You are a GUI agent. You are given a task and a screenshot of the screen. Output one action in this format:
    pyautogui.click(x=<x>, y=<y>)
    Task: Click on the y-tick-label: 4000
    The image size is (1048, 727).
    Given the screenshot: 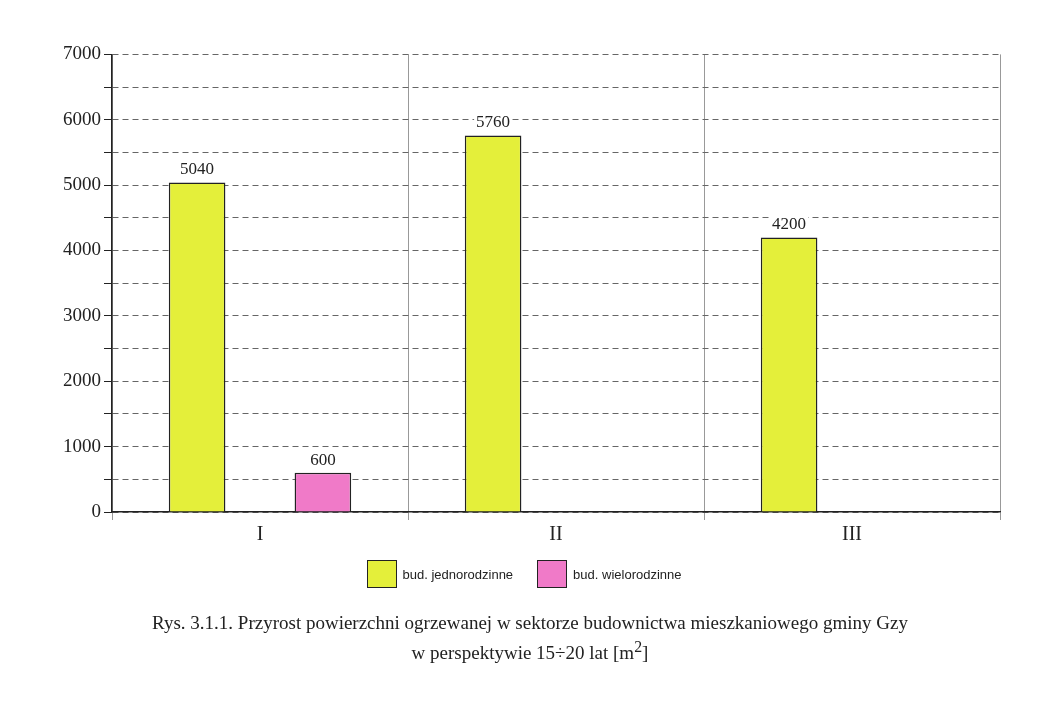 What is the action you would take?
    pyautogui.click(x=82, y=249)
    